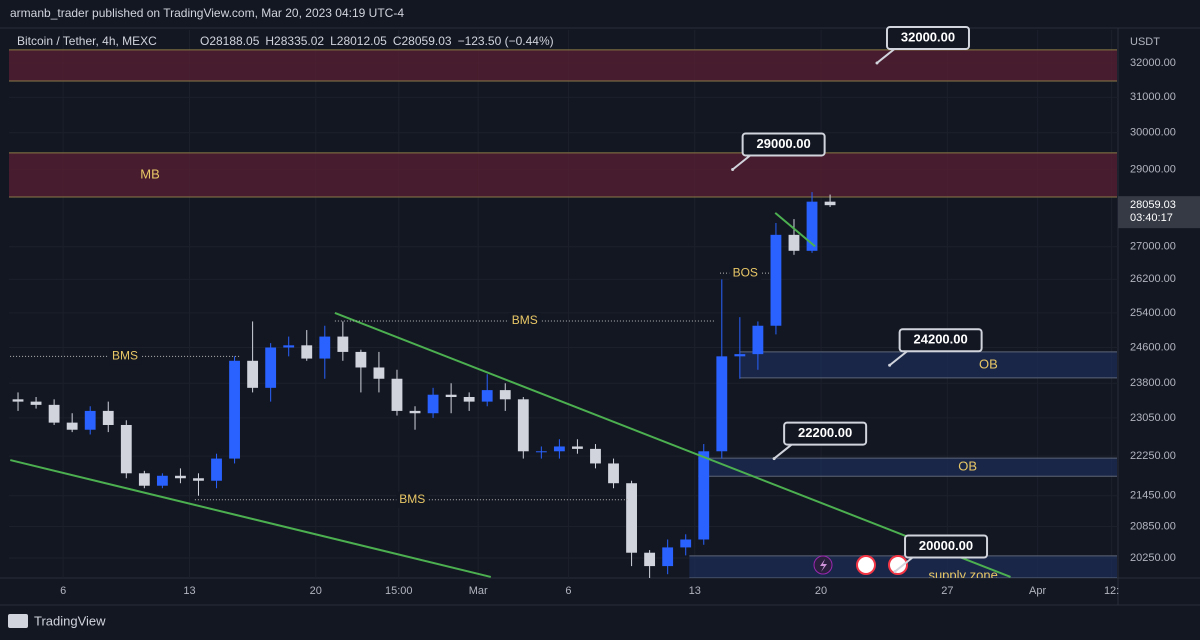 The height and width of the screenshot is (640, 1200). I want to click on price-tag, so click(1159, 212).